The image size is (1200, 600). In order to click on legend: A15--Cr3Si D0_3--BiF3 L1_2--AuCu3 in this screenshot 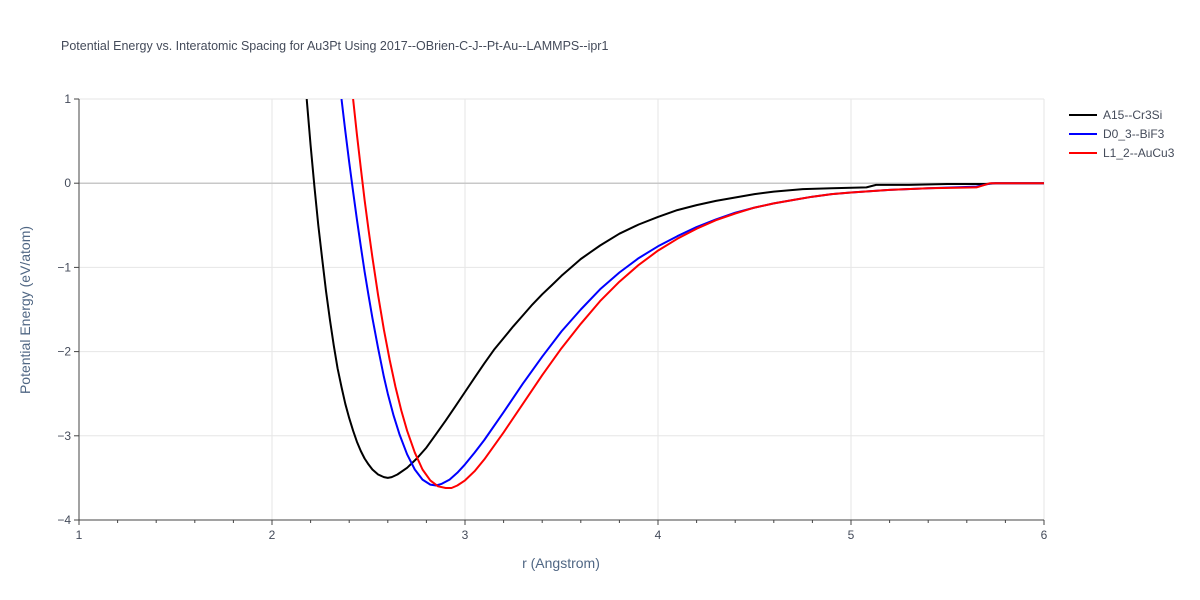, I will do `click(1122, 134)`.